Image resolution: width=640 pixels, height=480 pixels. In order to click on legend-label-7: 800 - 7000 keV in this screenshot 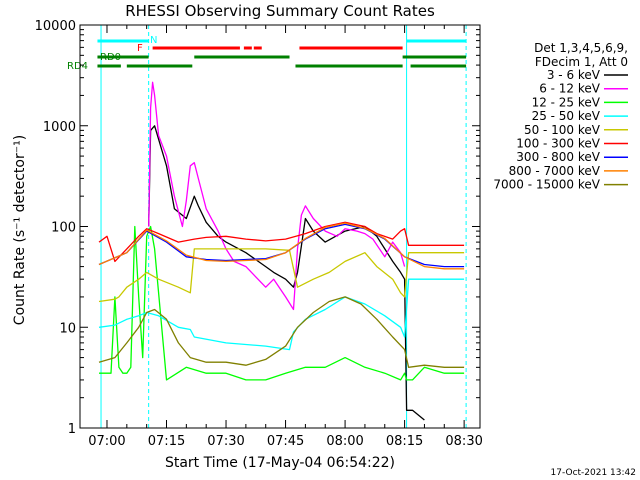, I will do `click(555, 171)`.